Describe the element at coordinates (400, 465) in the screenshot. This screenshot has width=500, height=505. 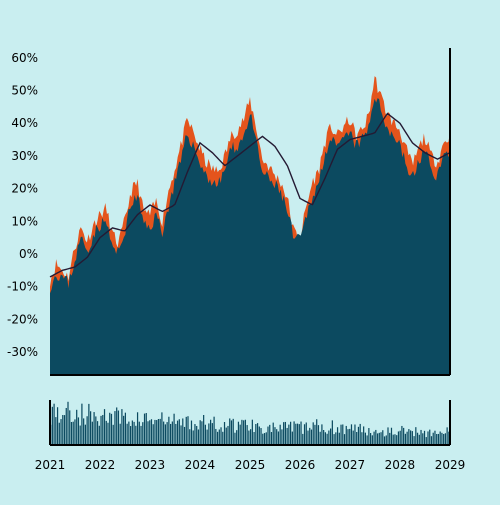
I see `x-tick-label: 2028` at that location.